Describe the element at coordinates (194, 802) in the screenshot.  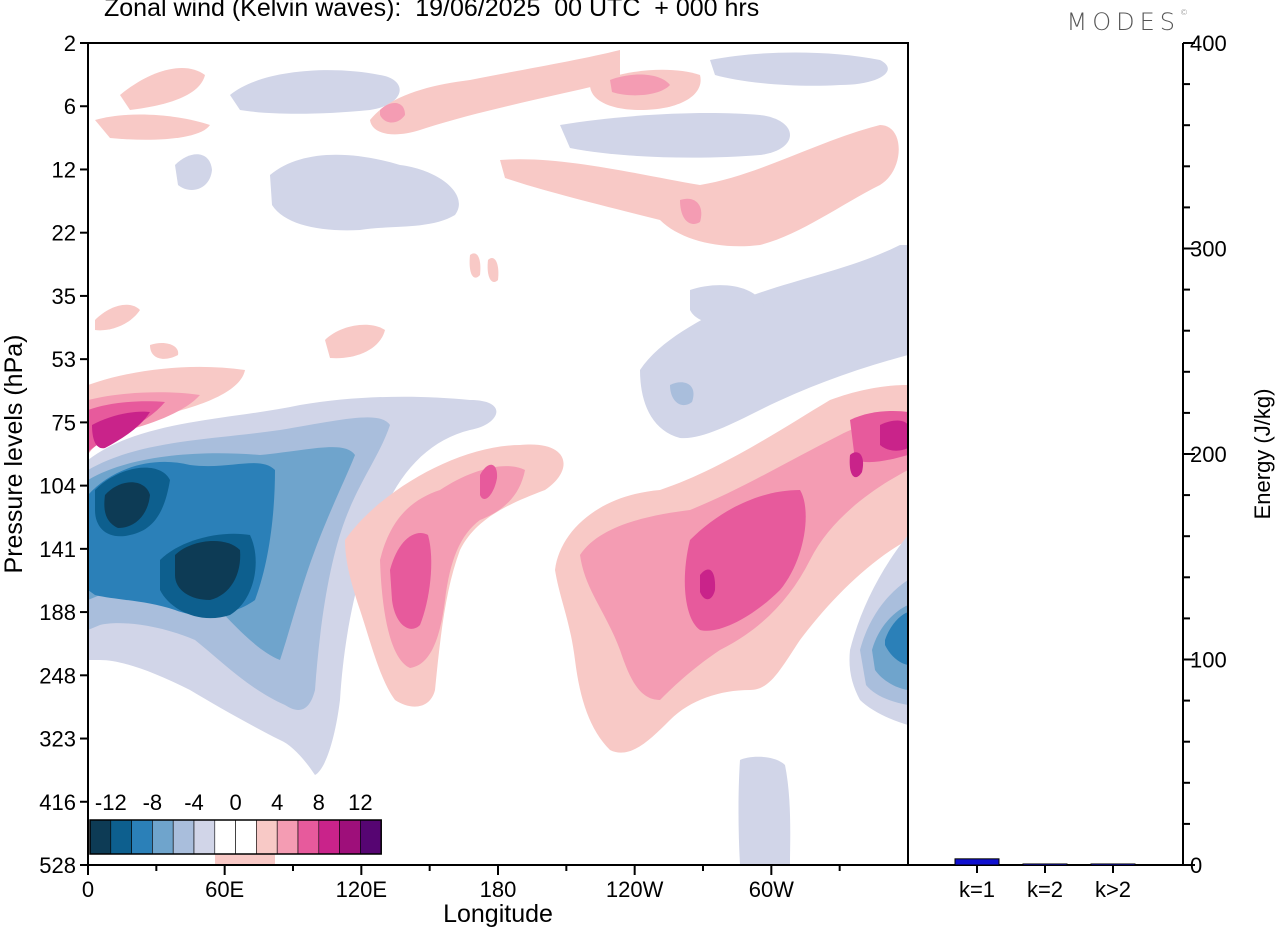
I see `colorbar-label: -4` at that location.